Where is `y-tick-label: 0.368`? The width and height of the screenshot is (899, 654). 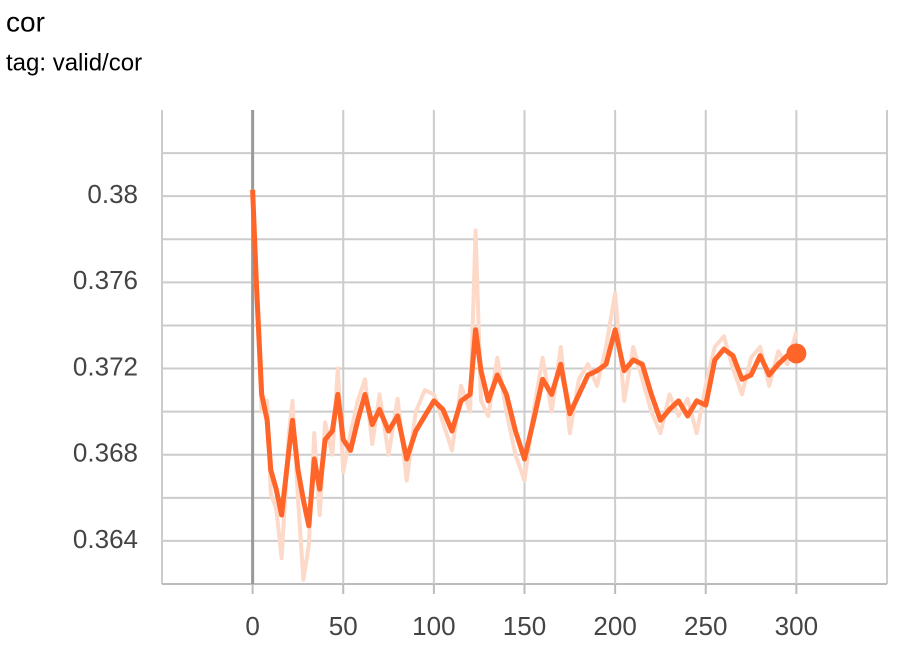 y-tick-label: 0.368 is located at coordinates (105, 453).